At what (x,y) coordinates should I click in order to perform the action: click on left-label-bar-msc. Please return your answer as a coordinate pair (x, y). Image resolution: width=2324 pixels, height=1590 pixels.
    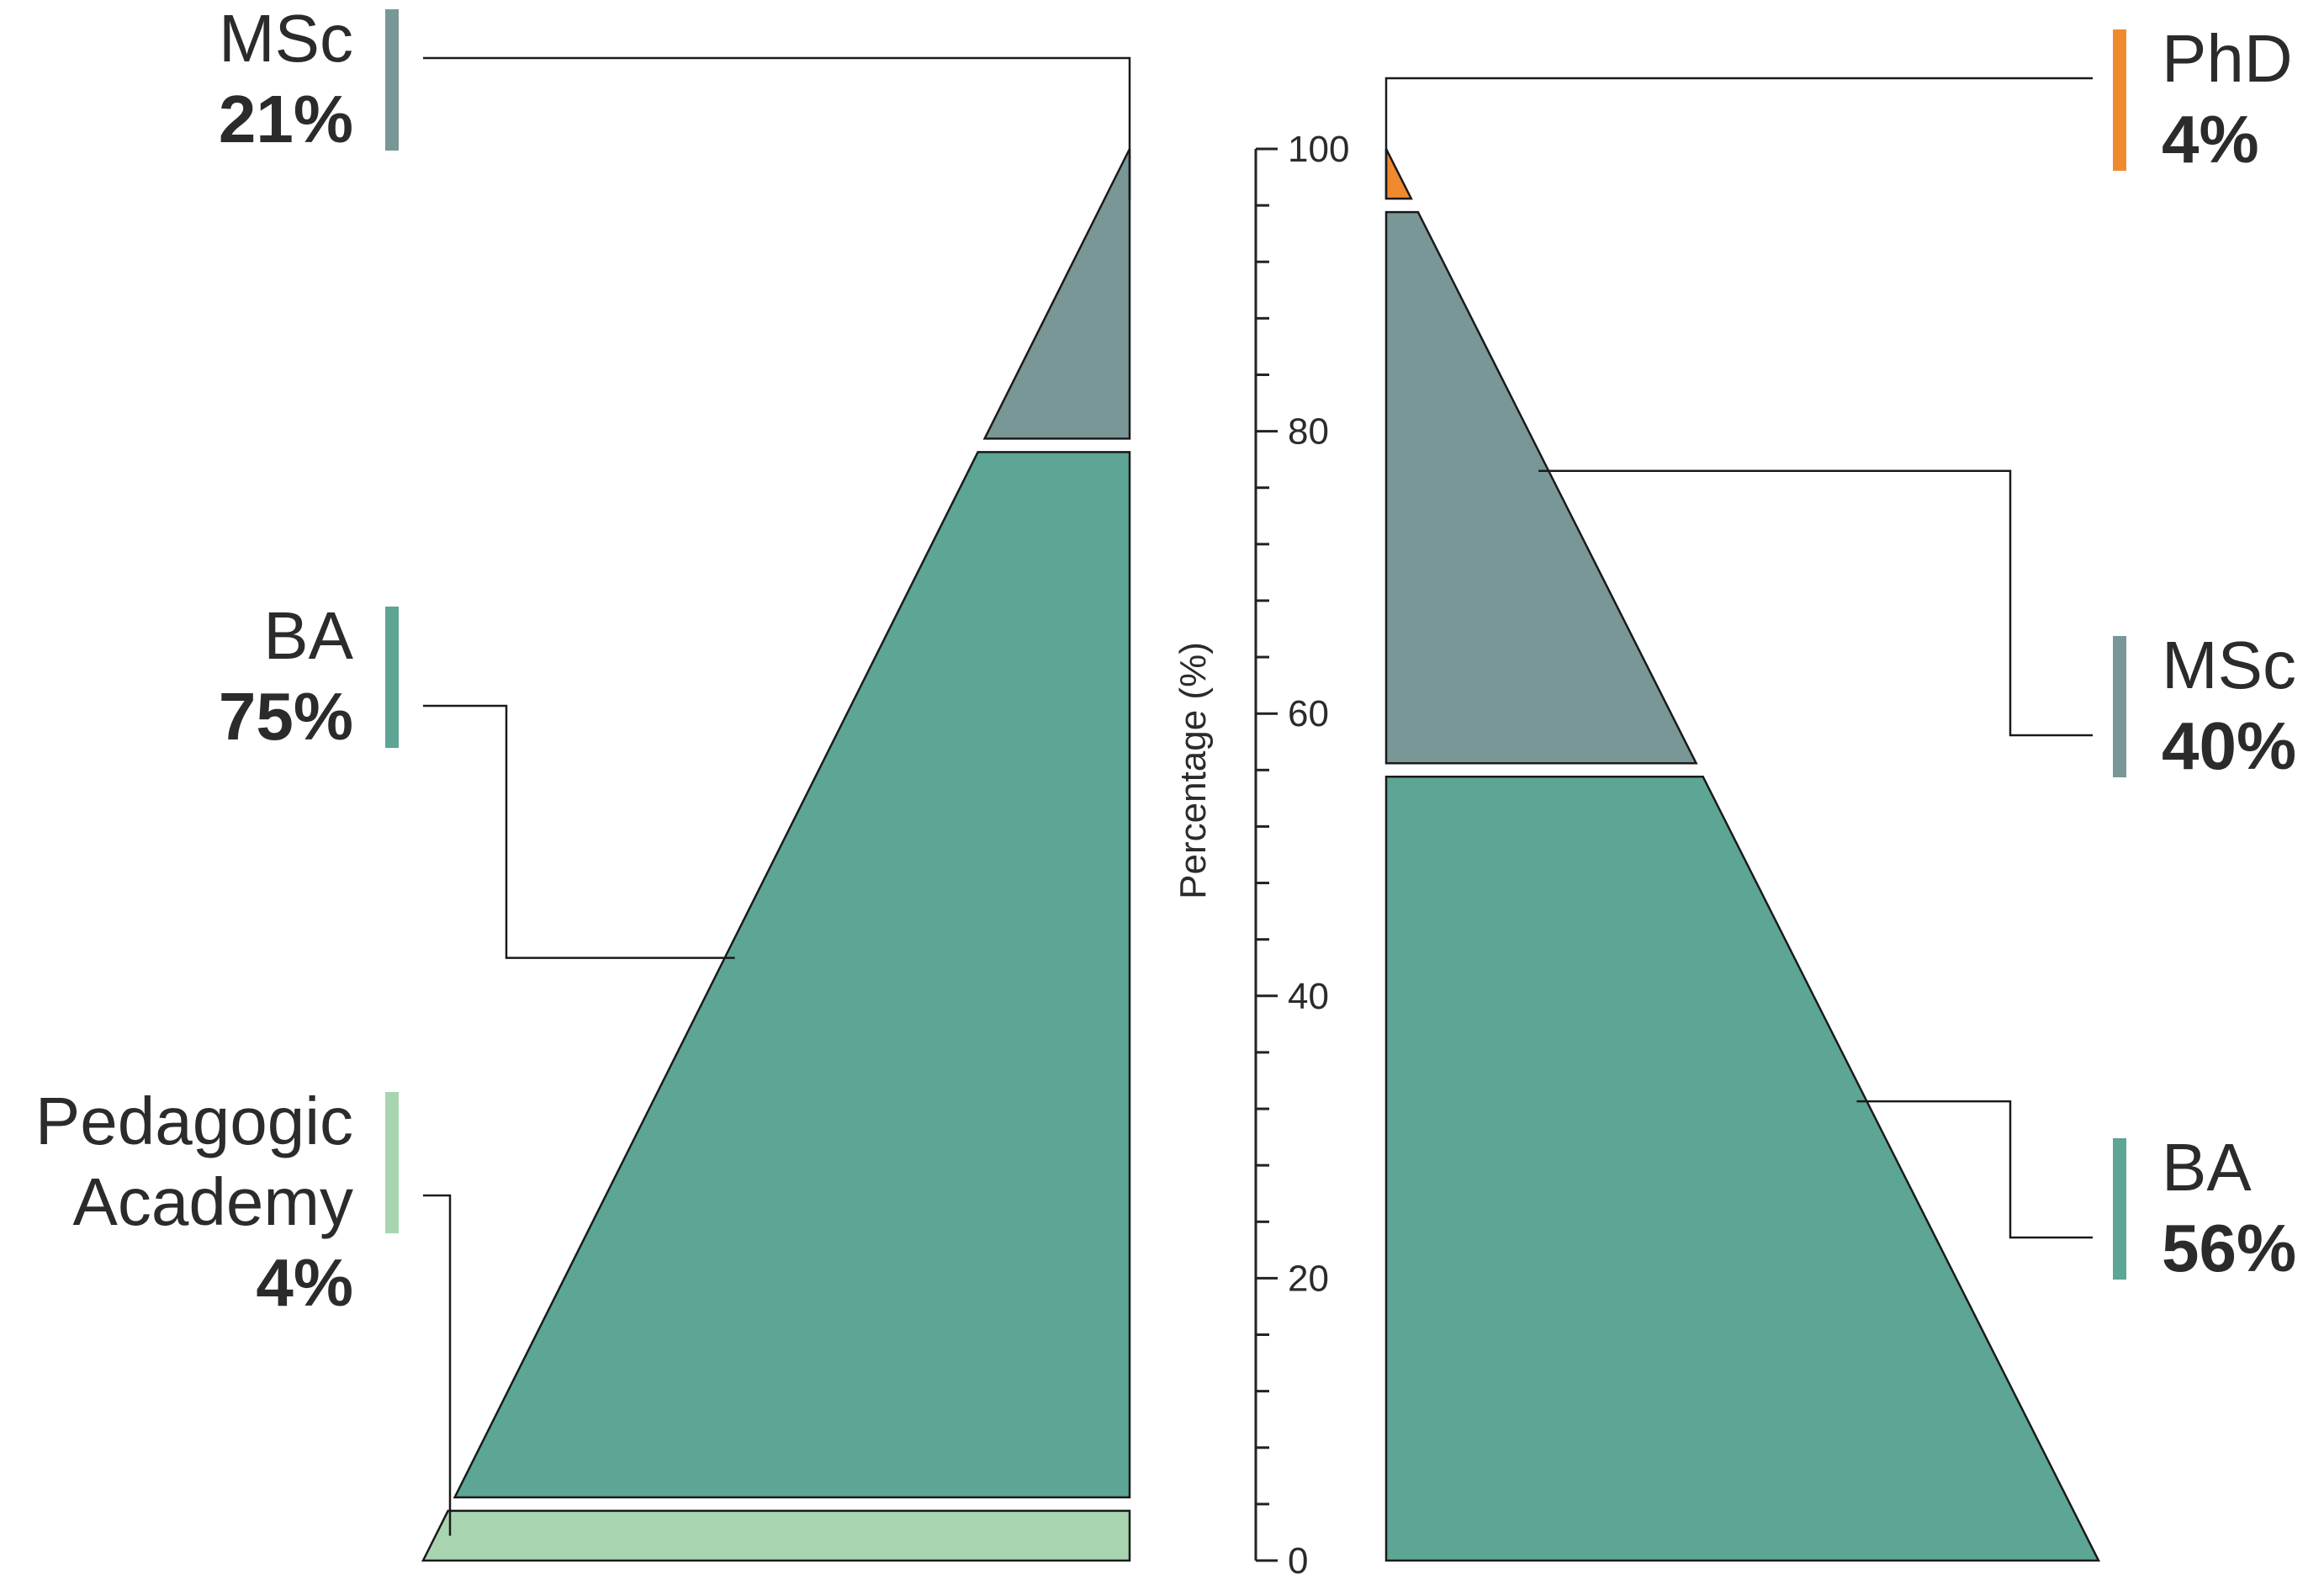
    Looking at the image, I should click on (392, 80).